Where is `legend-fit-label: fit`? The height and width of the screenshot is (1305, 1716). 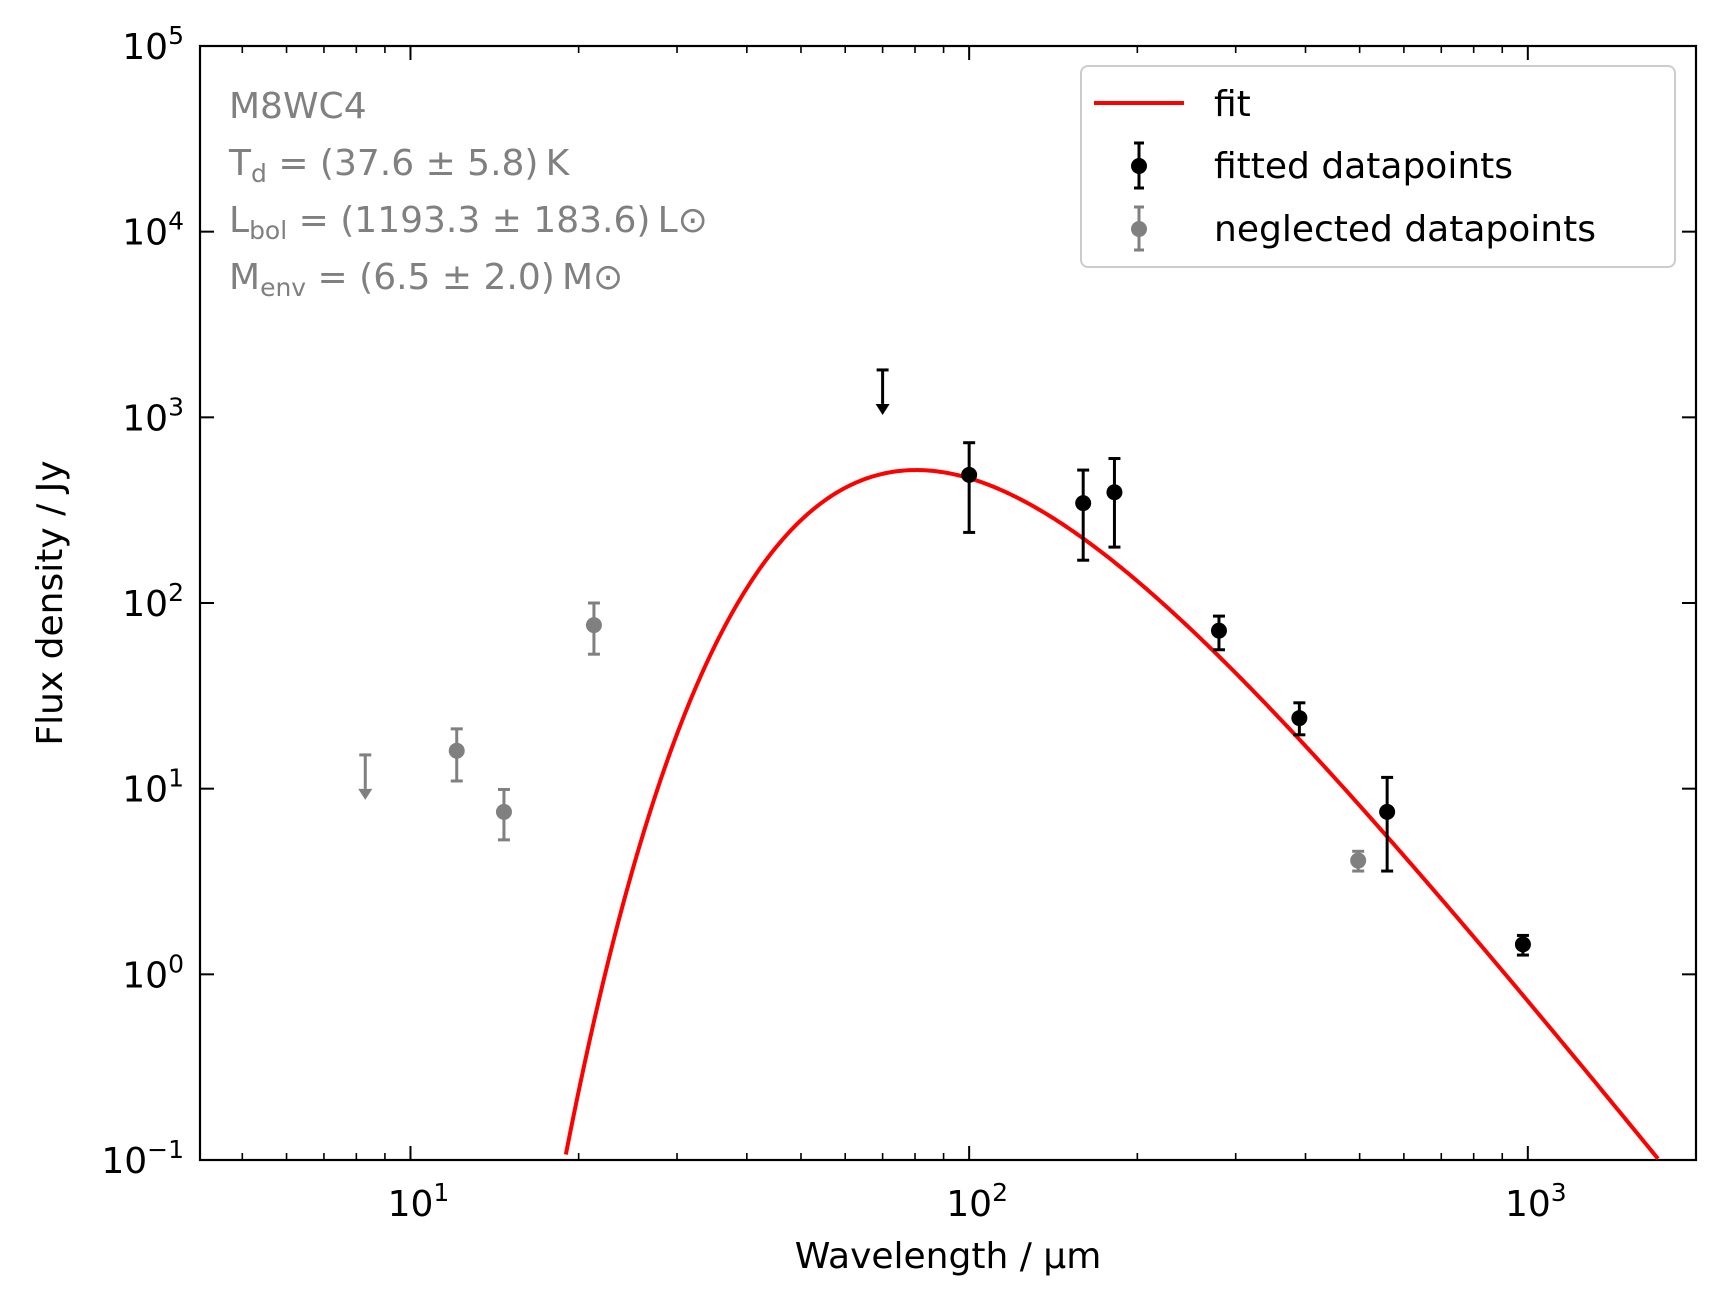
legend-fit-label: fit is located at coordinates (1232, 104).